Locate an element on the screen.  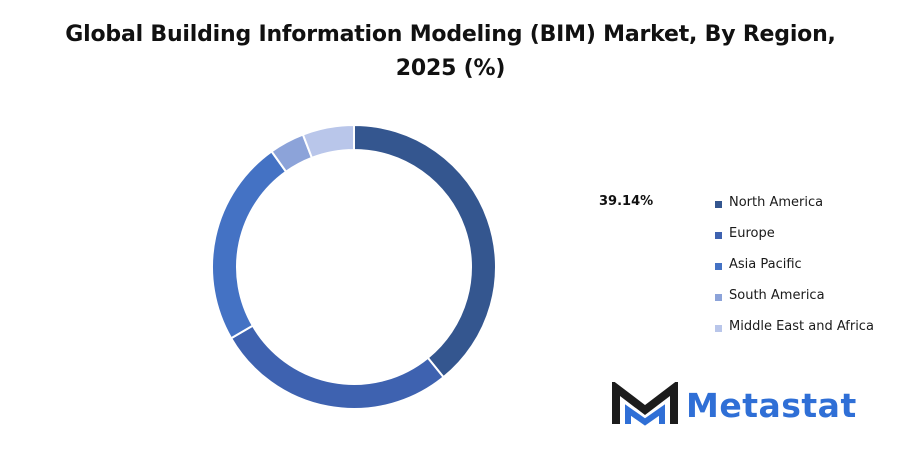
legend-label: Asia Pacific is located at coordinates (765, 264).